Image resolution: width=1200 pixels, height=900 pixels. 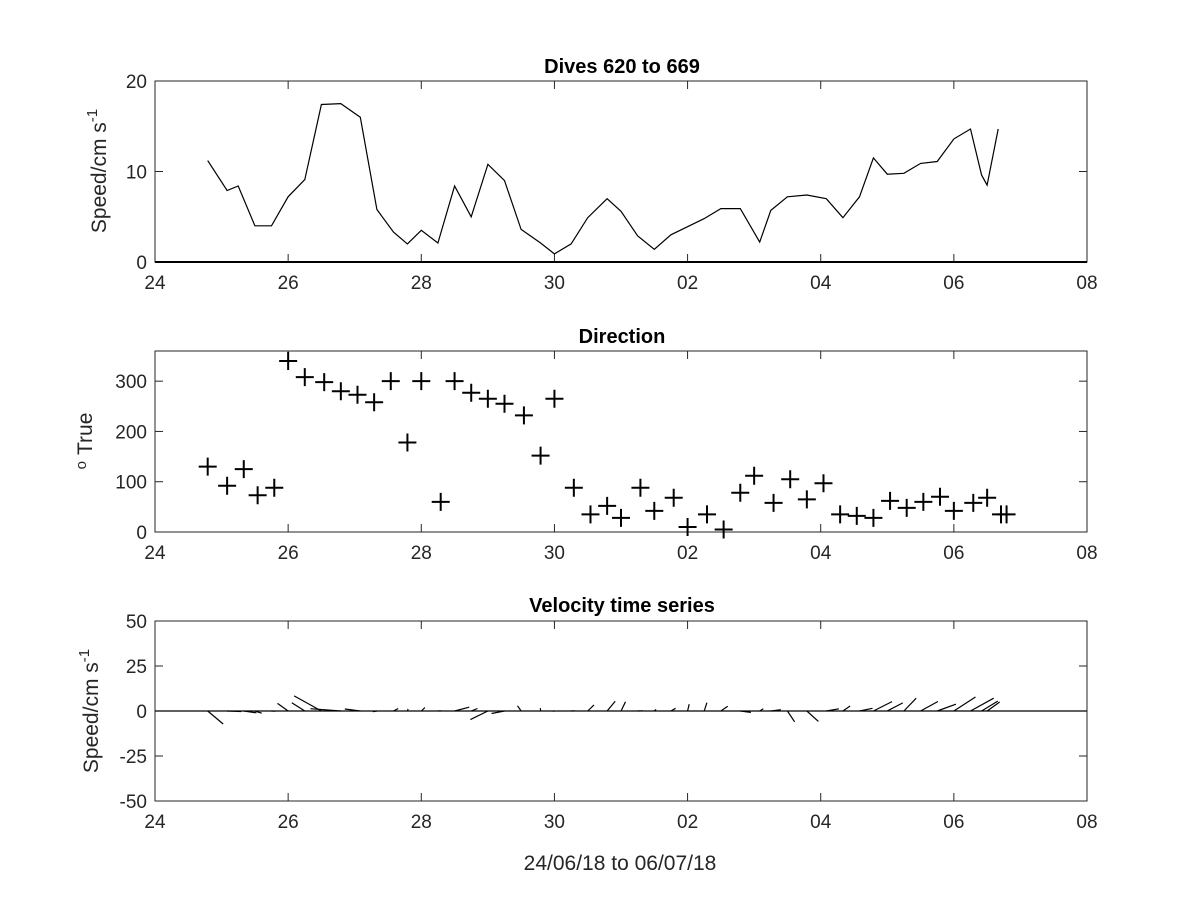 I want to click on y-tick-label: 20, so click(x=136, y=82).